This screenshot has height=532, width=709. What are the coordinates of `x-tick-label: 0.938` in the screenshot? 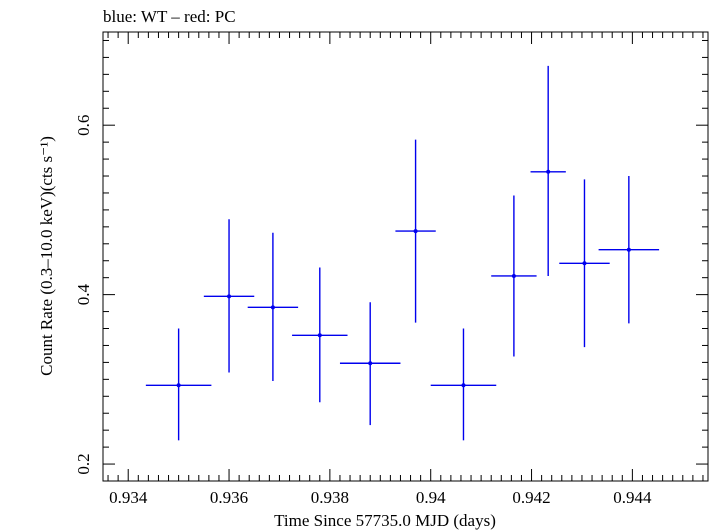 It's located at (330, 497).